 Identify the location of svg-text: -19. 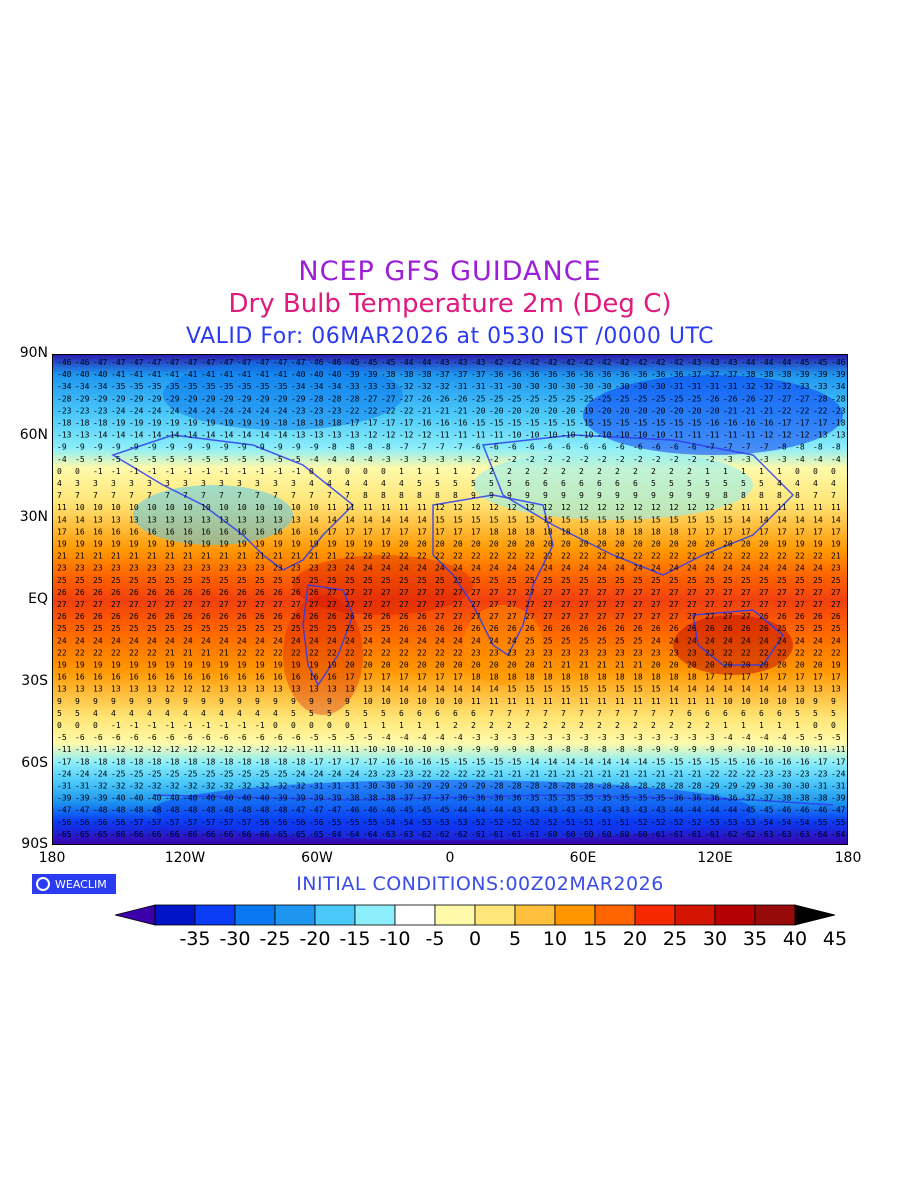
(226, 423).